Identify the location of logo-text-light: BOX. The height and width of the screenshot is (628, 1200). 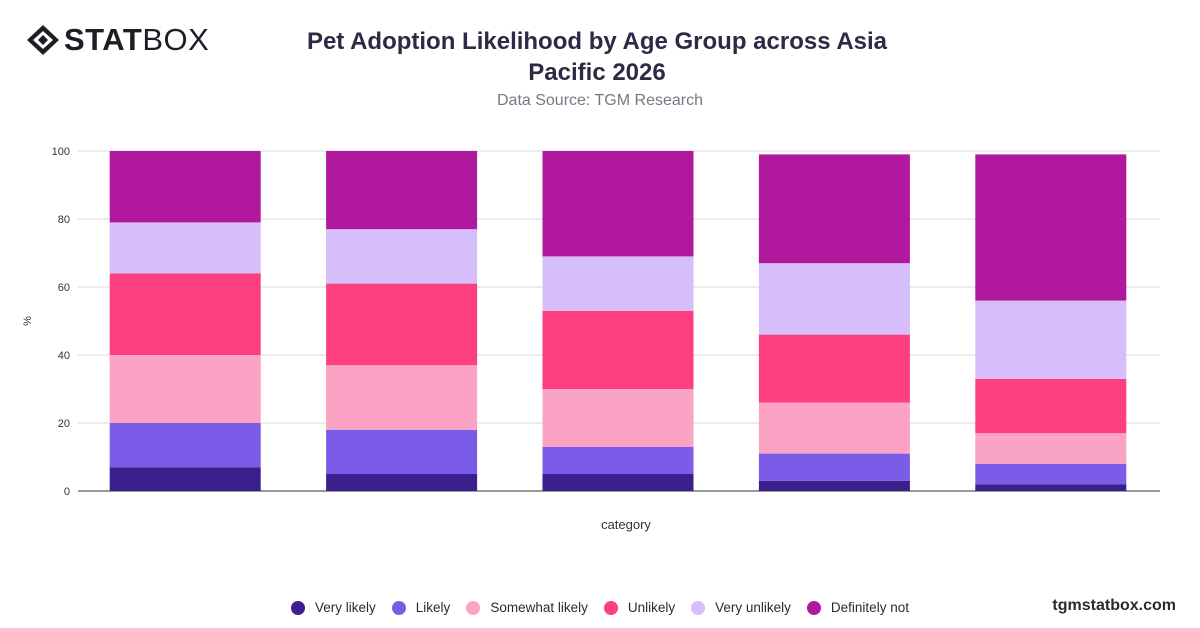
(176, 39).